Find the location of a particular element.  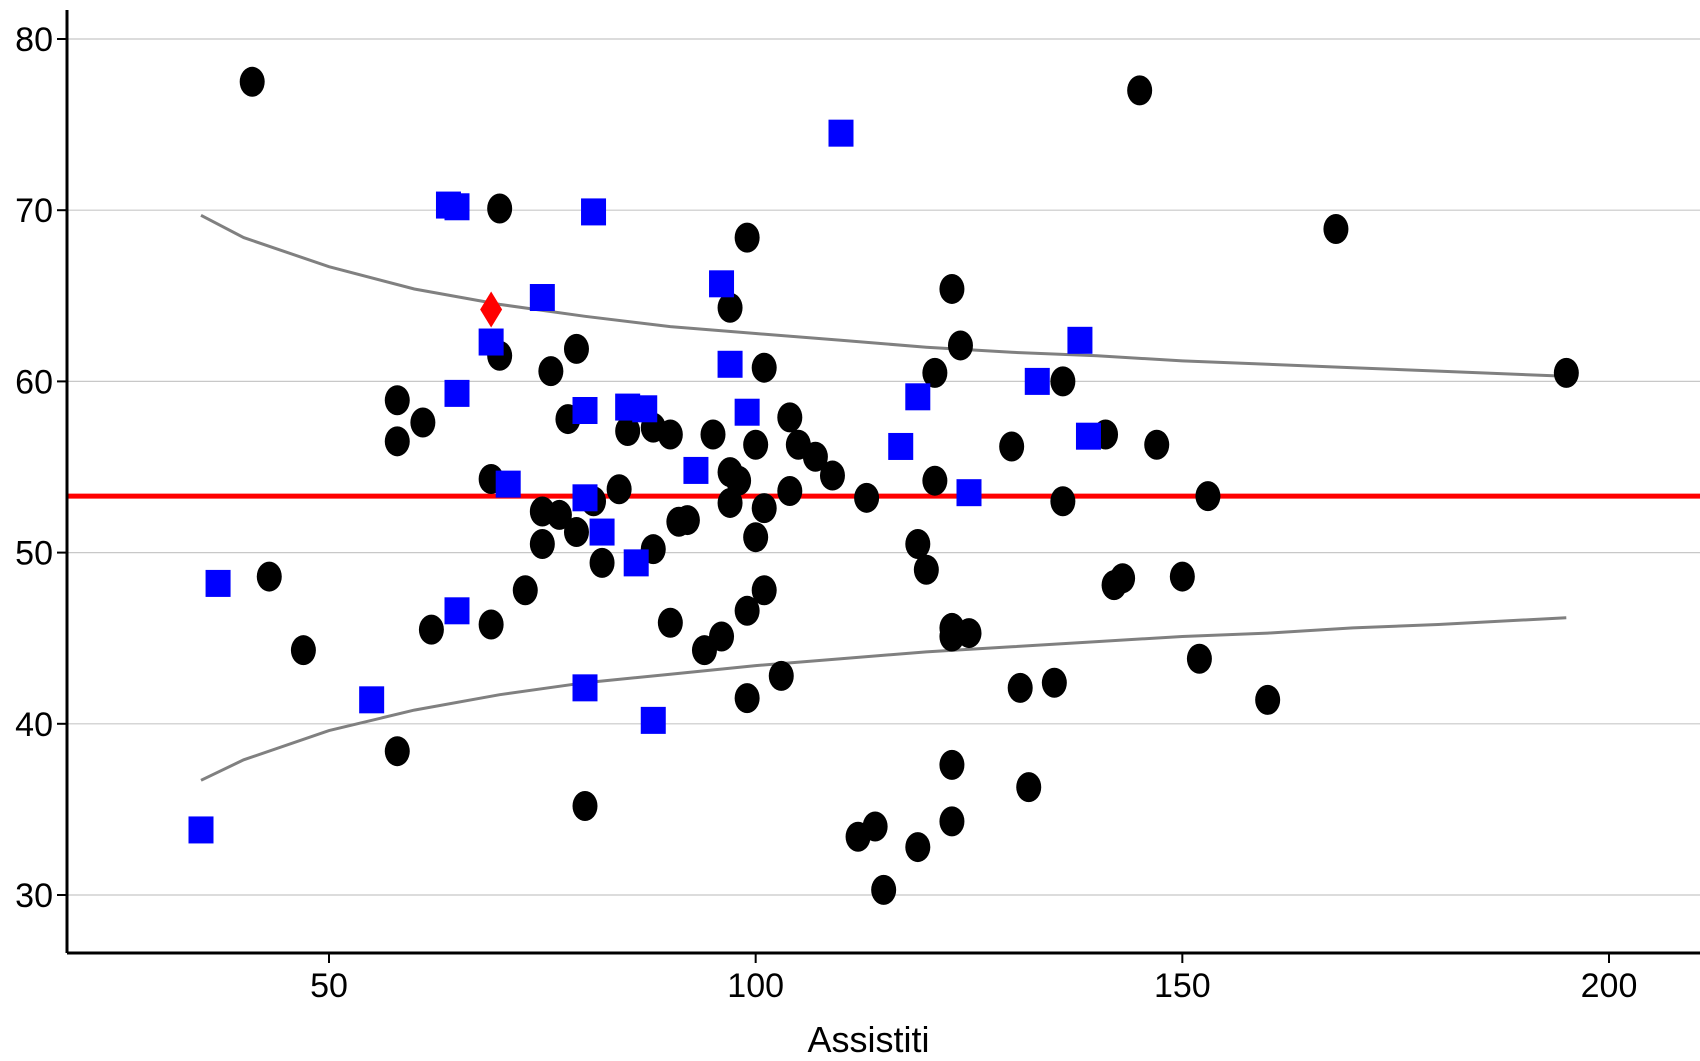

y-tick-label: 60 is located at coordinates (34, 382).